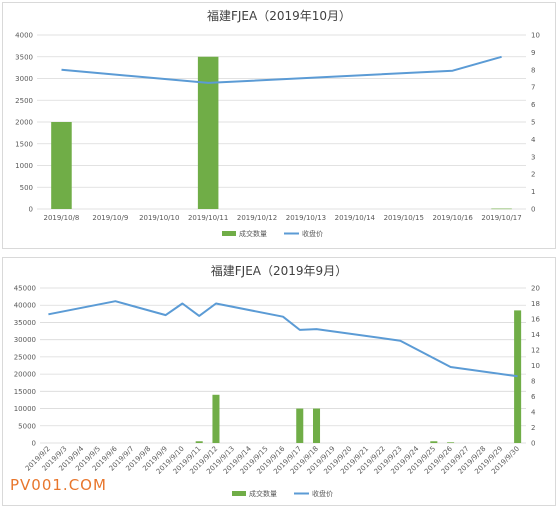 The width and height of the screenshot is (560, 510). I want to click on y2-tick-label: 18, so click(535, 304).